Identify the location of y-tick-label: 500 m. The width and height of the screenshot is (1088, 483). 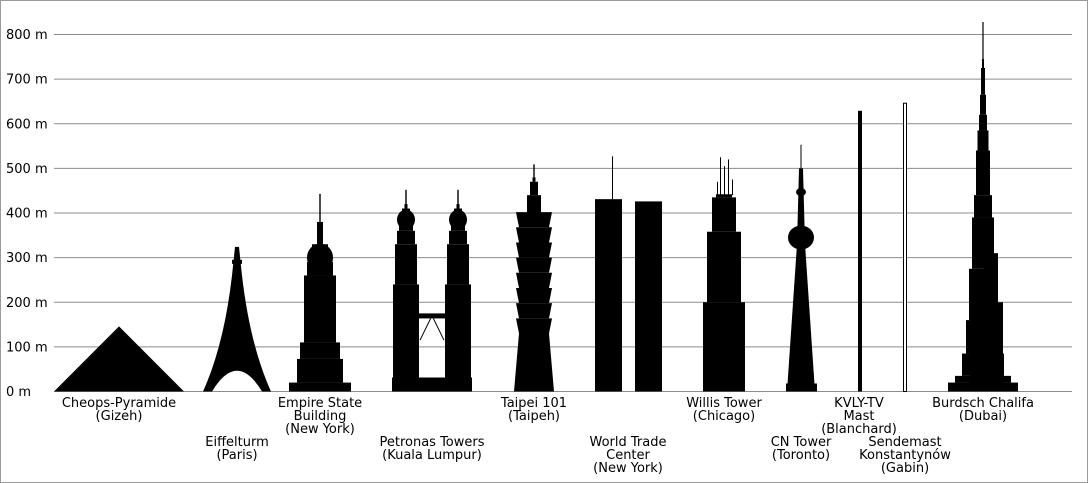
(27, 169).